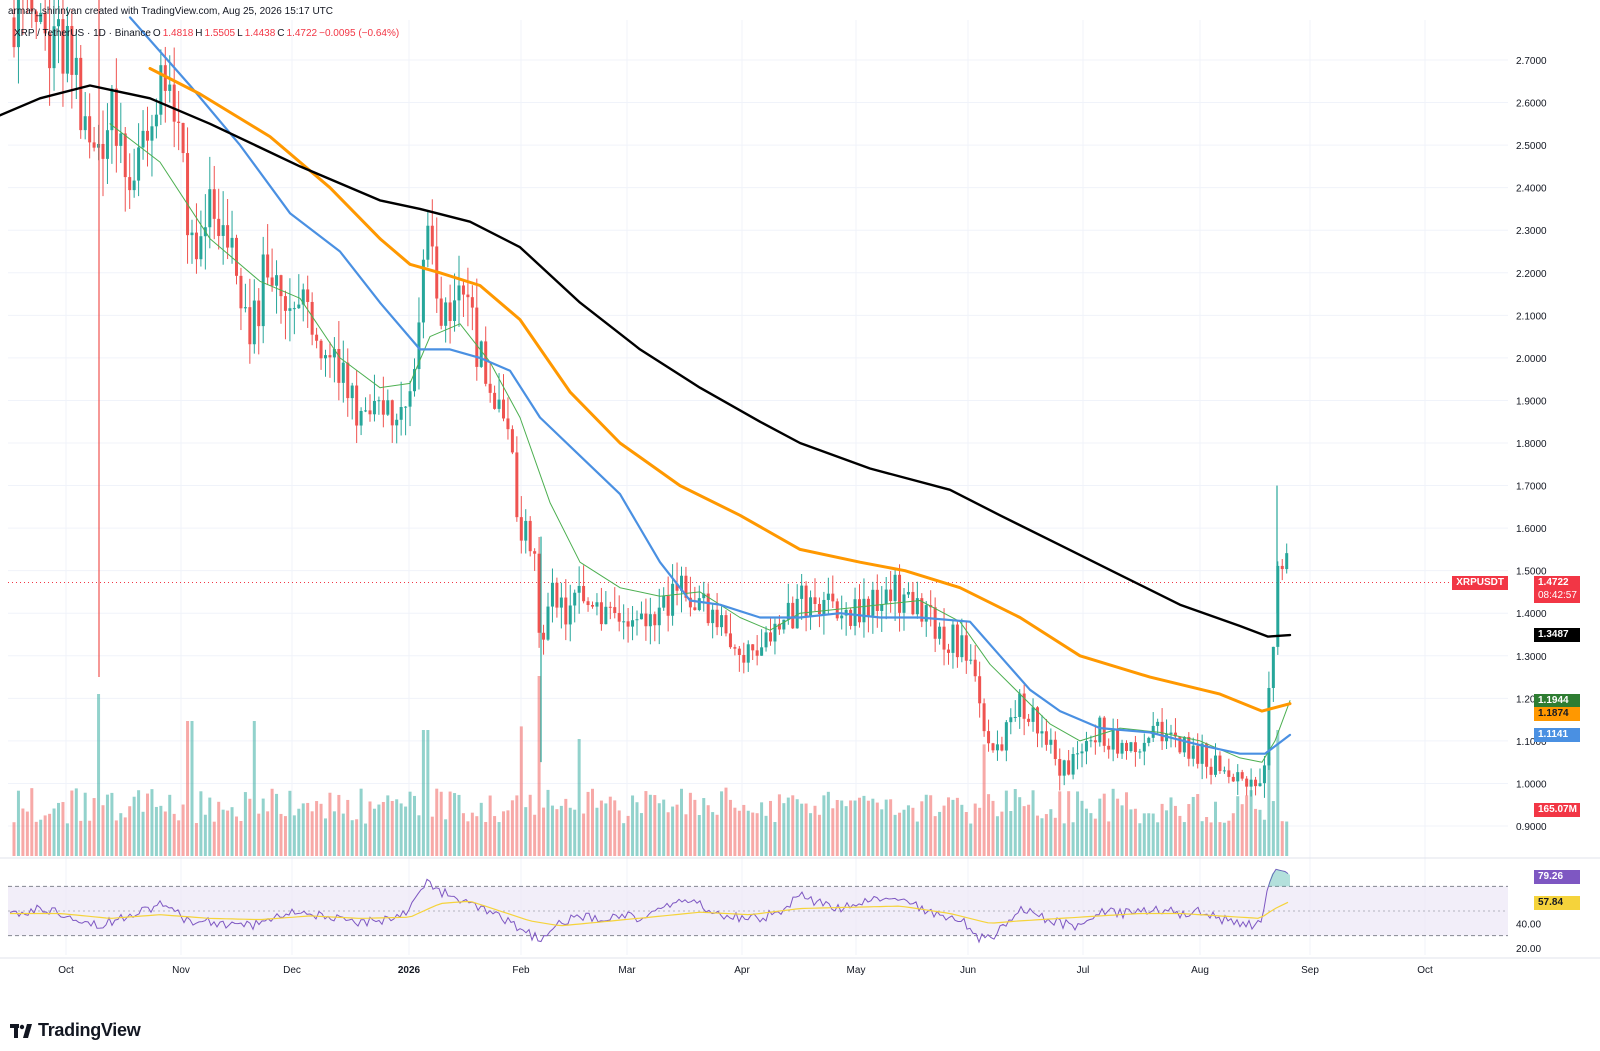 The width and height of the screenshot is (1600, 1051). I want to click on volume-bars, so click(650, 766).